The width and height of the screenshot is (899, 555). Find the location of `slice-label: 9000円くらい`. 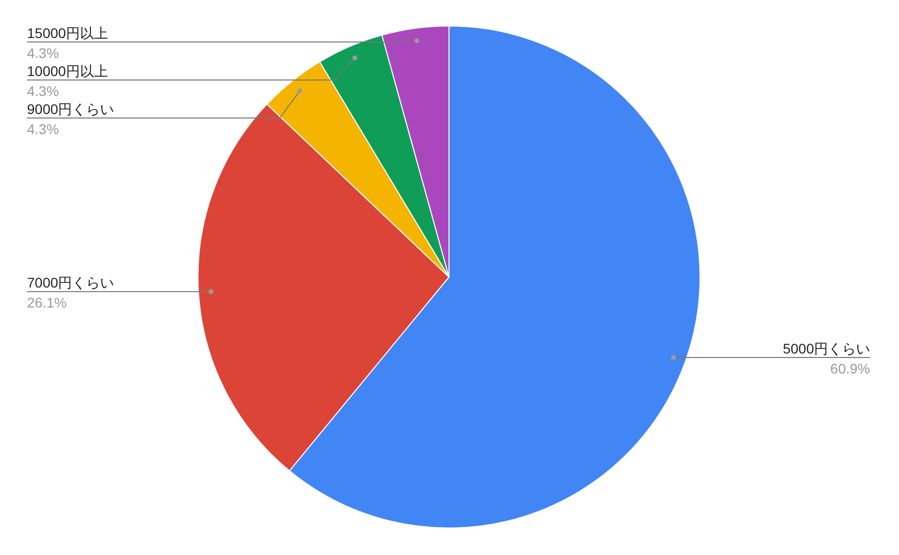

slice-label: 9000円くらい is located at coordinates (70, 109).